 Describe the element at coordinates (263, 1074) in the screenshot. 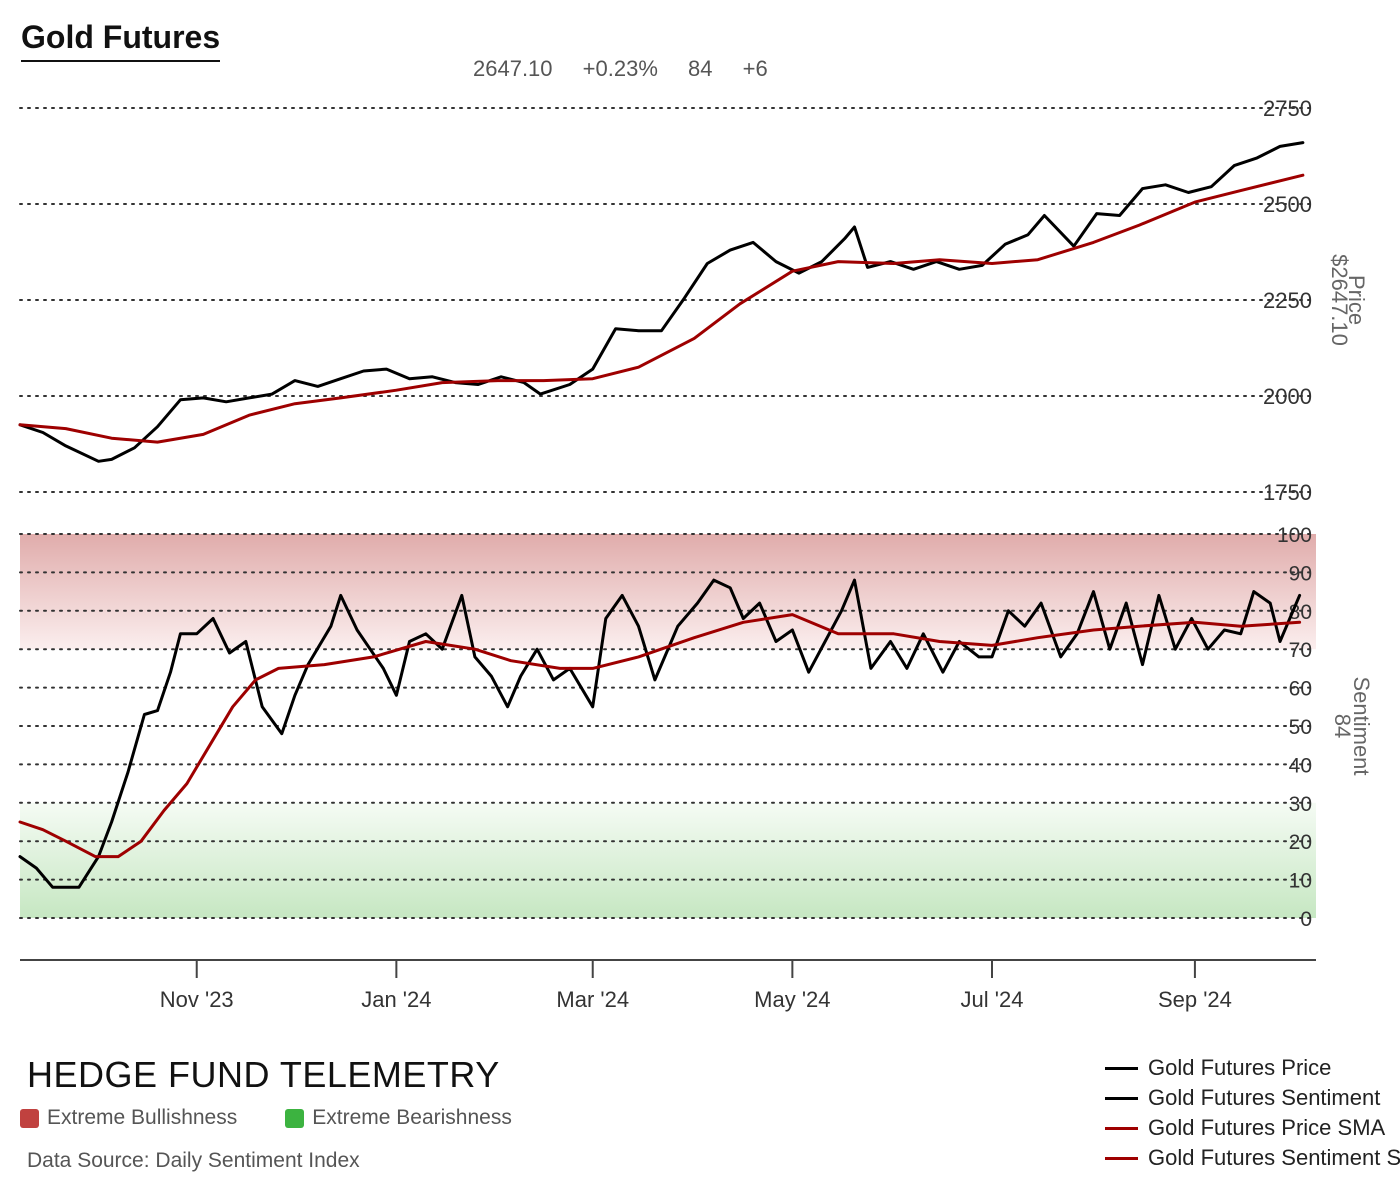

I see `brand-name: HEDGE FUND TELEMETRY` at that location.